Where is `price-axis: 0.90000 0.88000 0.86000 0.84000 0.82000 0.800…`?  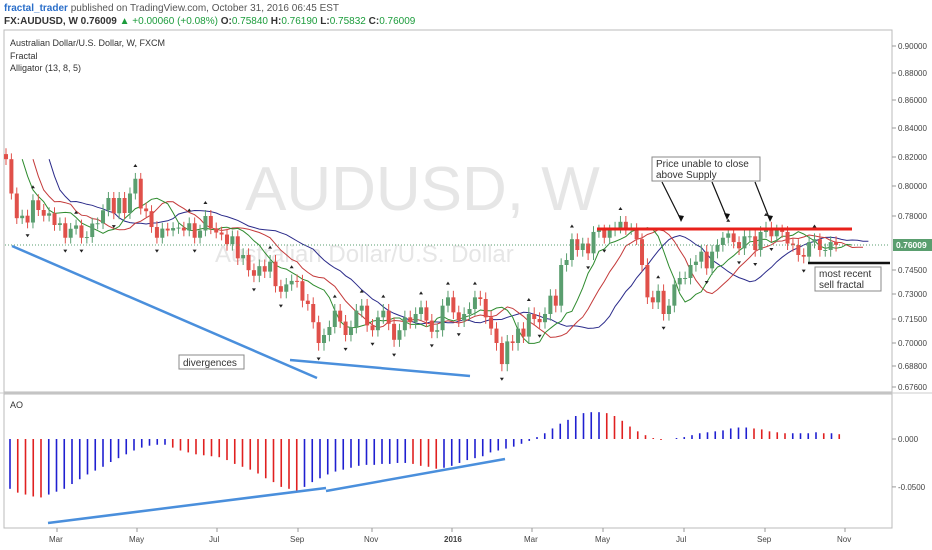
price-axis: 0.90000 0.88000 0.86000 0.84000 0.82000 0.800… is located at coordinates (909, 217).